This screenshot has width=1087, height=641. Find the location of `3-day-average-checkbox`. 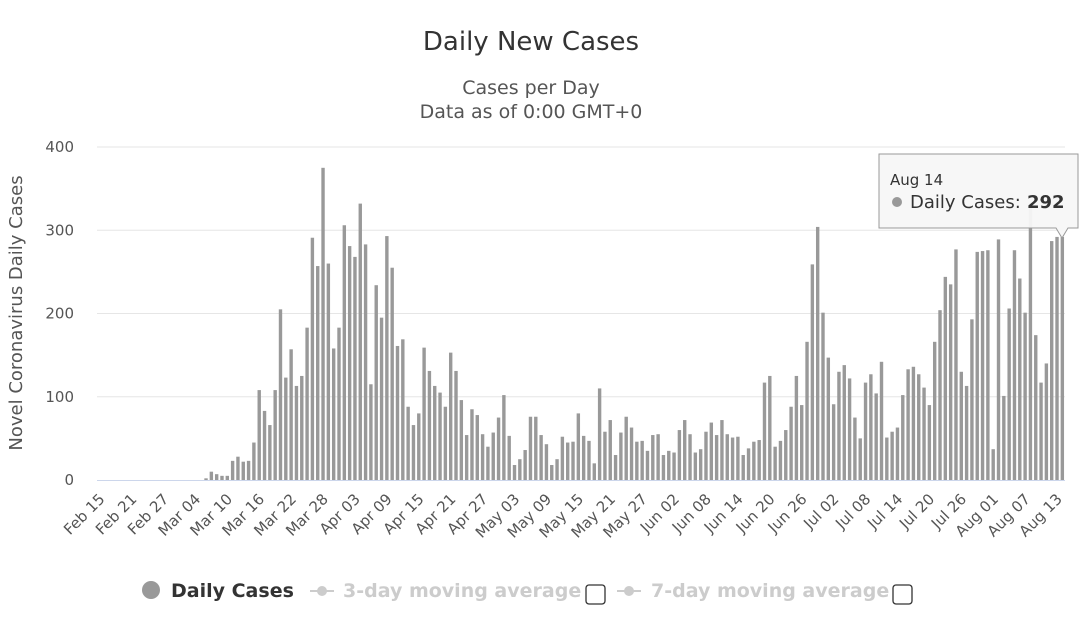

3-day-average-checkbox is located at coordinates (595, 594).